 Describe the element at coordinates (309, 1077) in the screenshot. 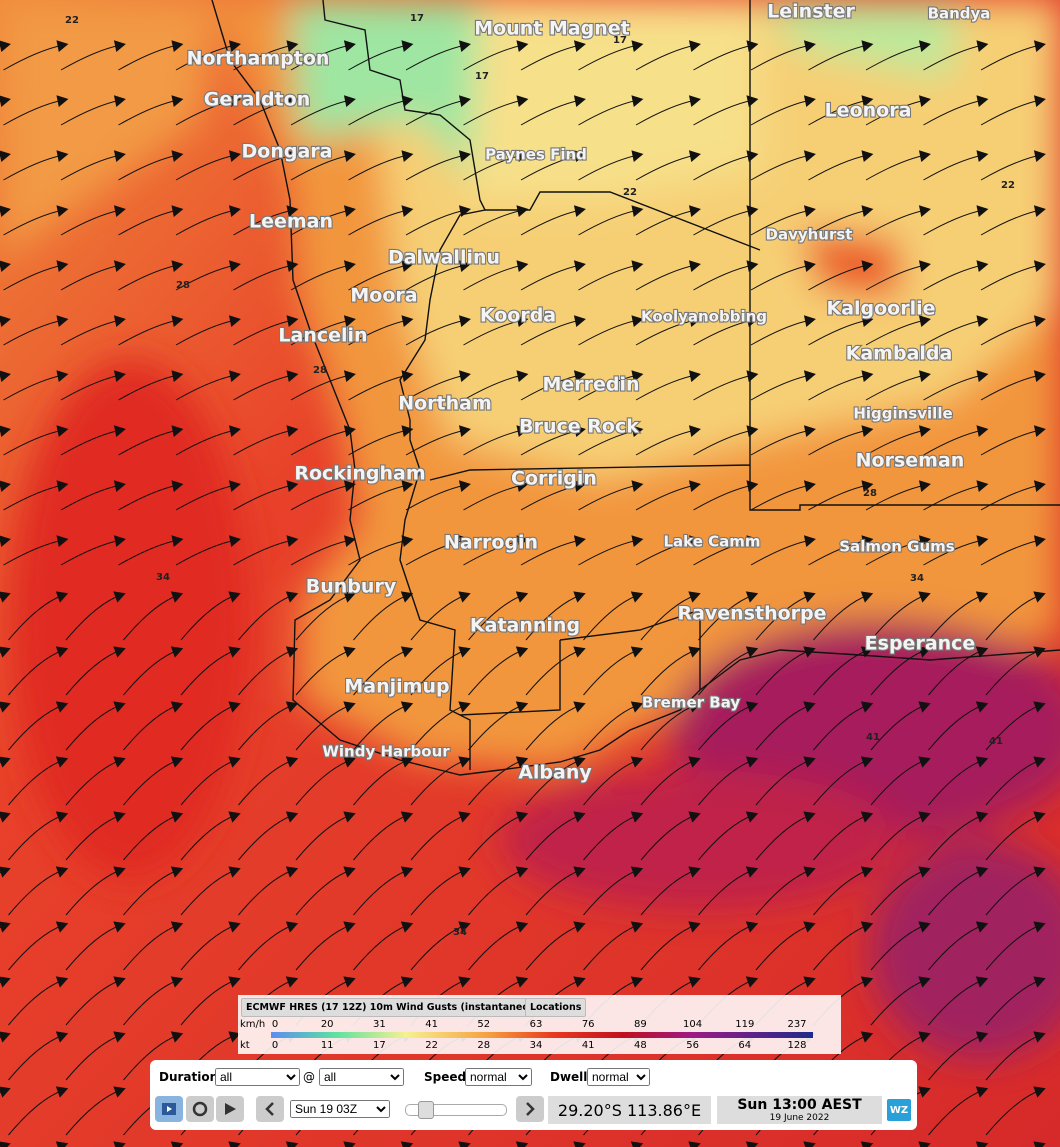

I see `label: @` at that location.